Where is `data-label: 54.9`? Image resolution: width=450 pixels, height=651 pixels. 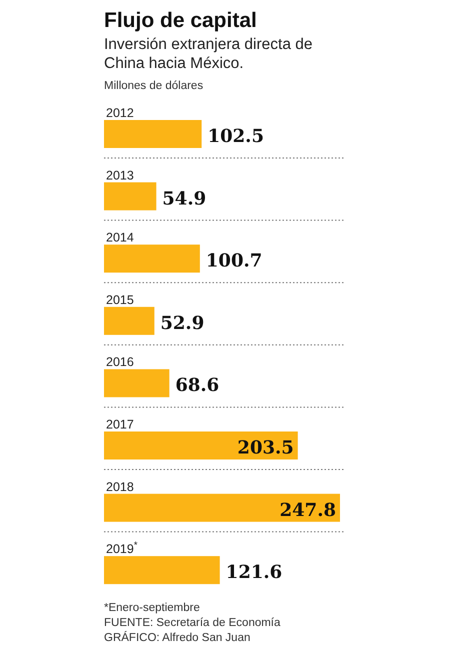
data-label: 54.9 is located at coordinates (184, 199).